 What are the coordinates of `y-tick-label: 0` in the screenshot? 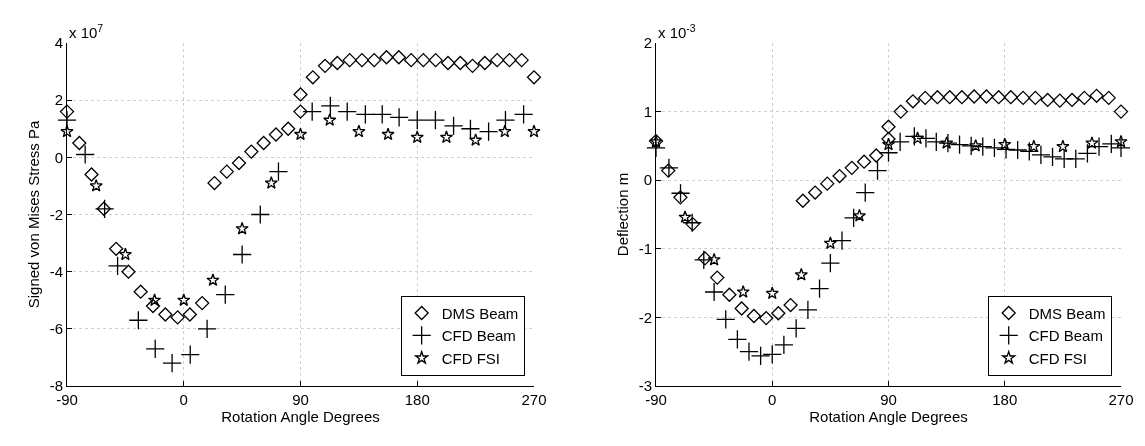 It's located at (647, 180).